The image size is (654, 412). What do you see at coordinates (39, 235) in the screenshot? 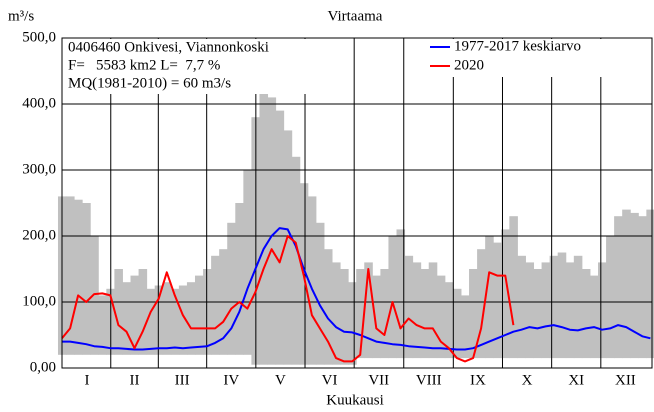
I see `y-tick-label: 200,0` at bounding box center [39, 235].